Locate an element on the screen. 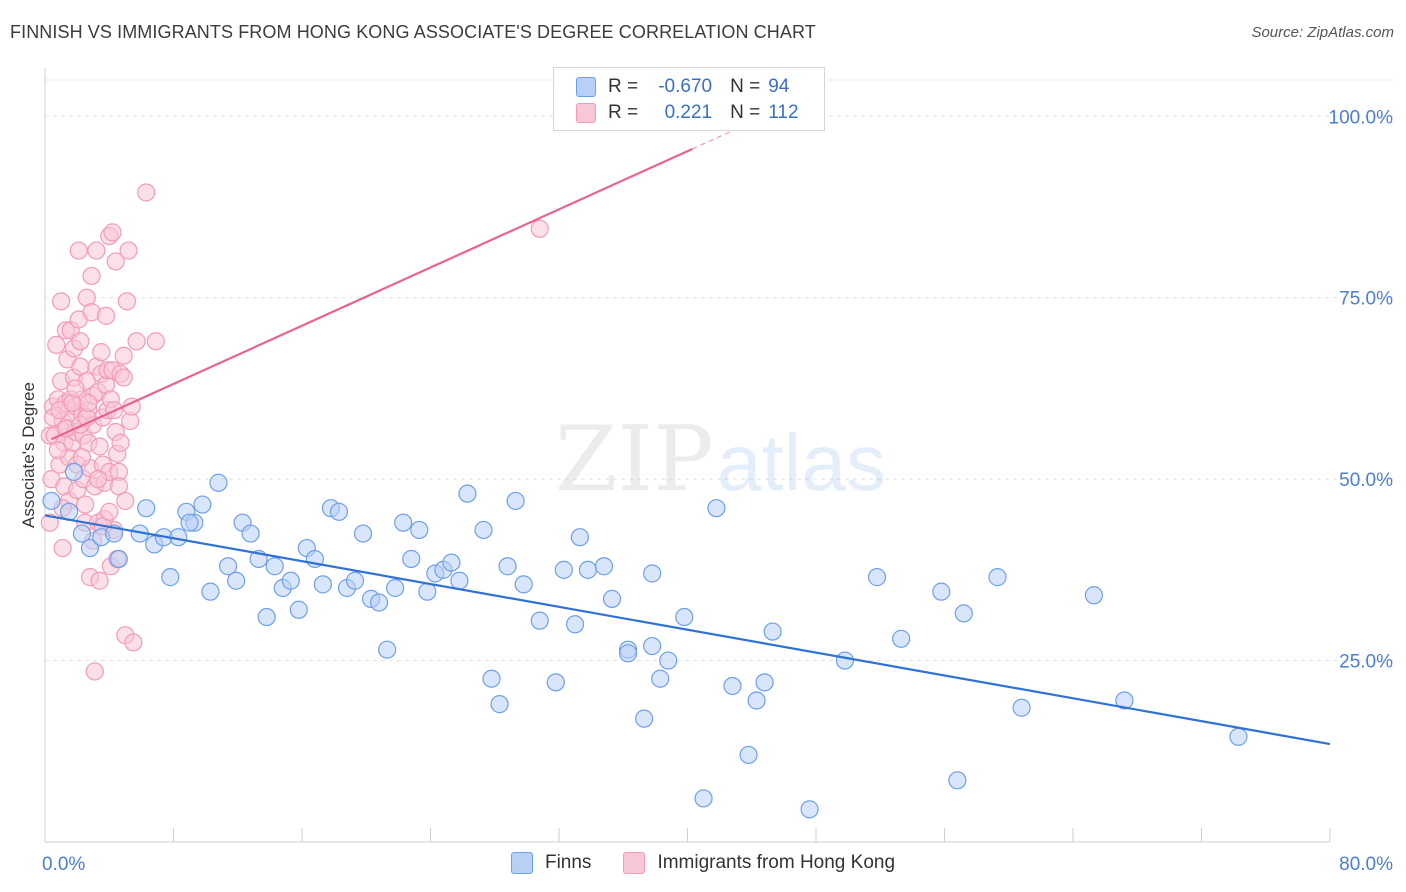  legend-item-hong-kong: Immigrants from Hong Kong is located at coordinates (759, 863).